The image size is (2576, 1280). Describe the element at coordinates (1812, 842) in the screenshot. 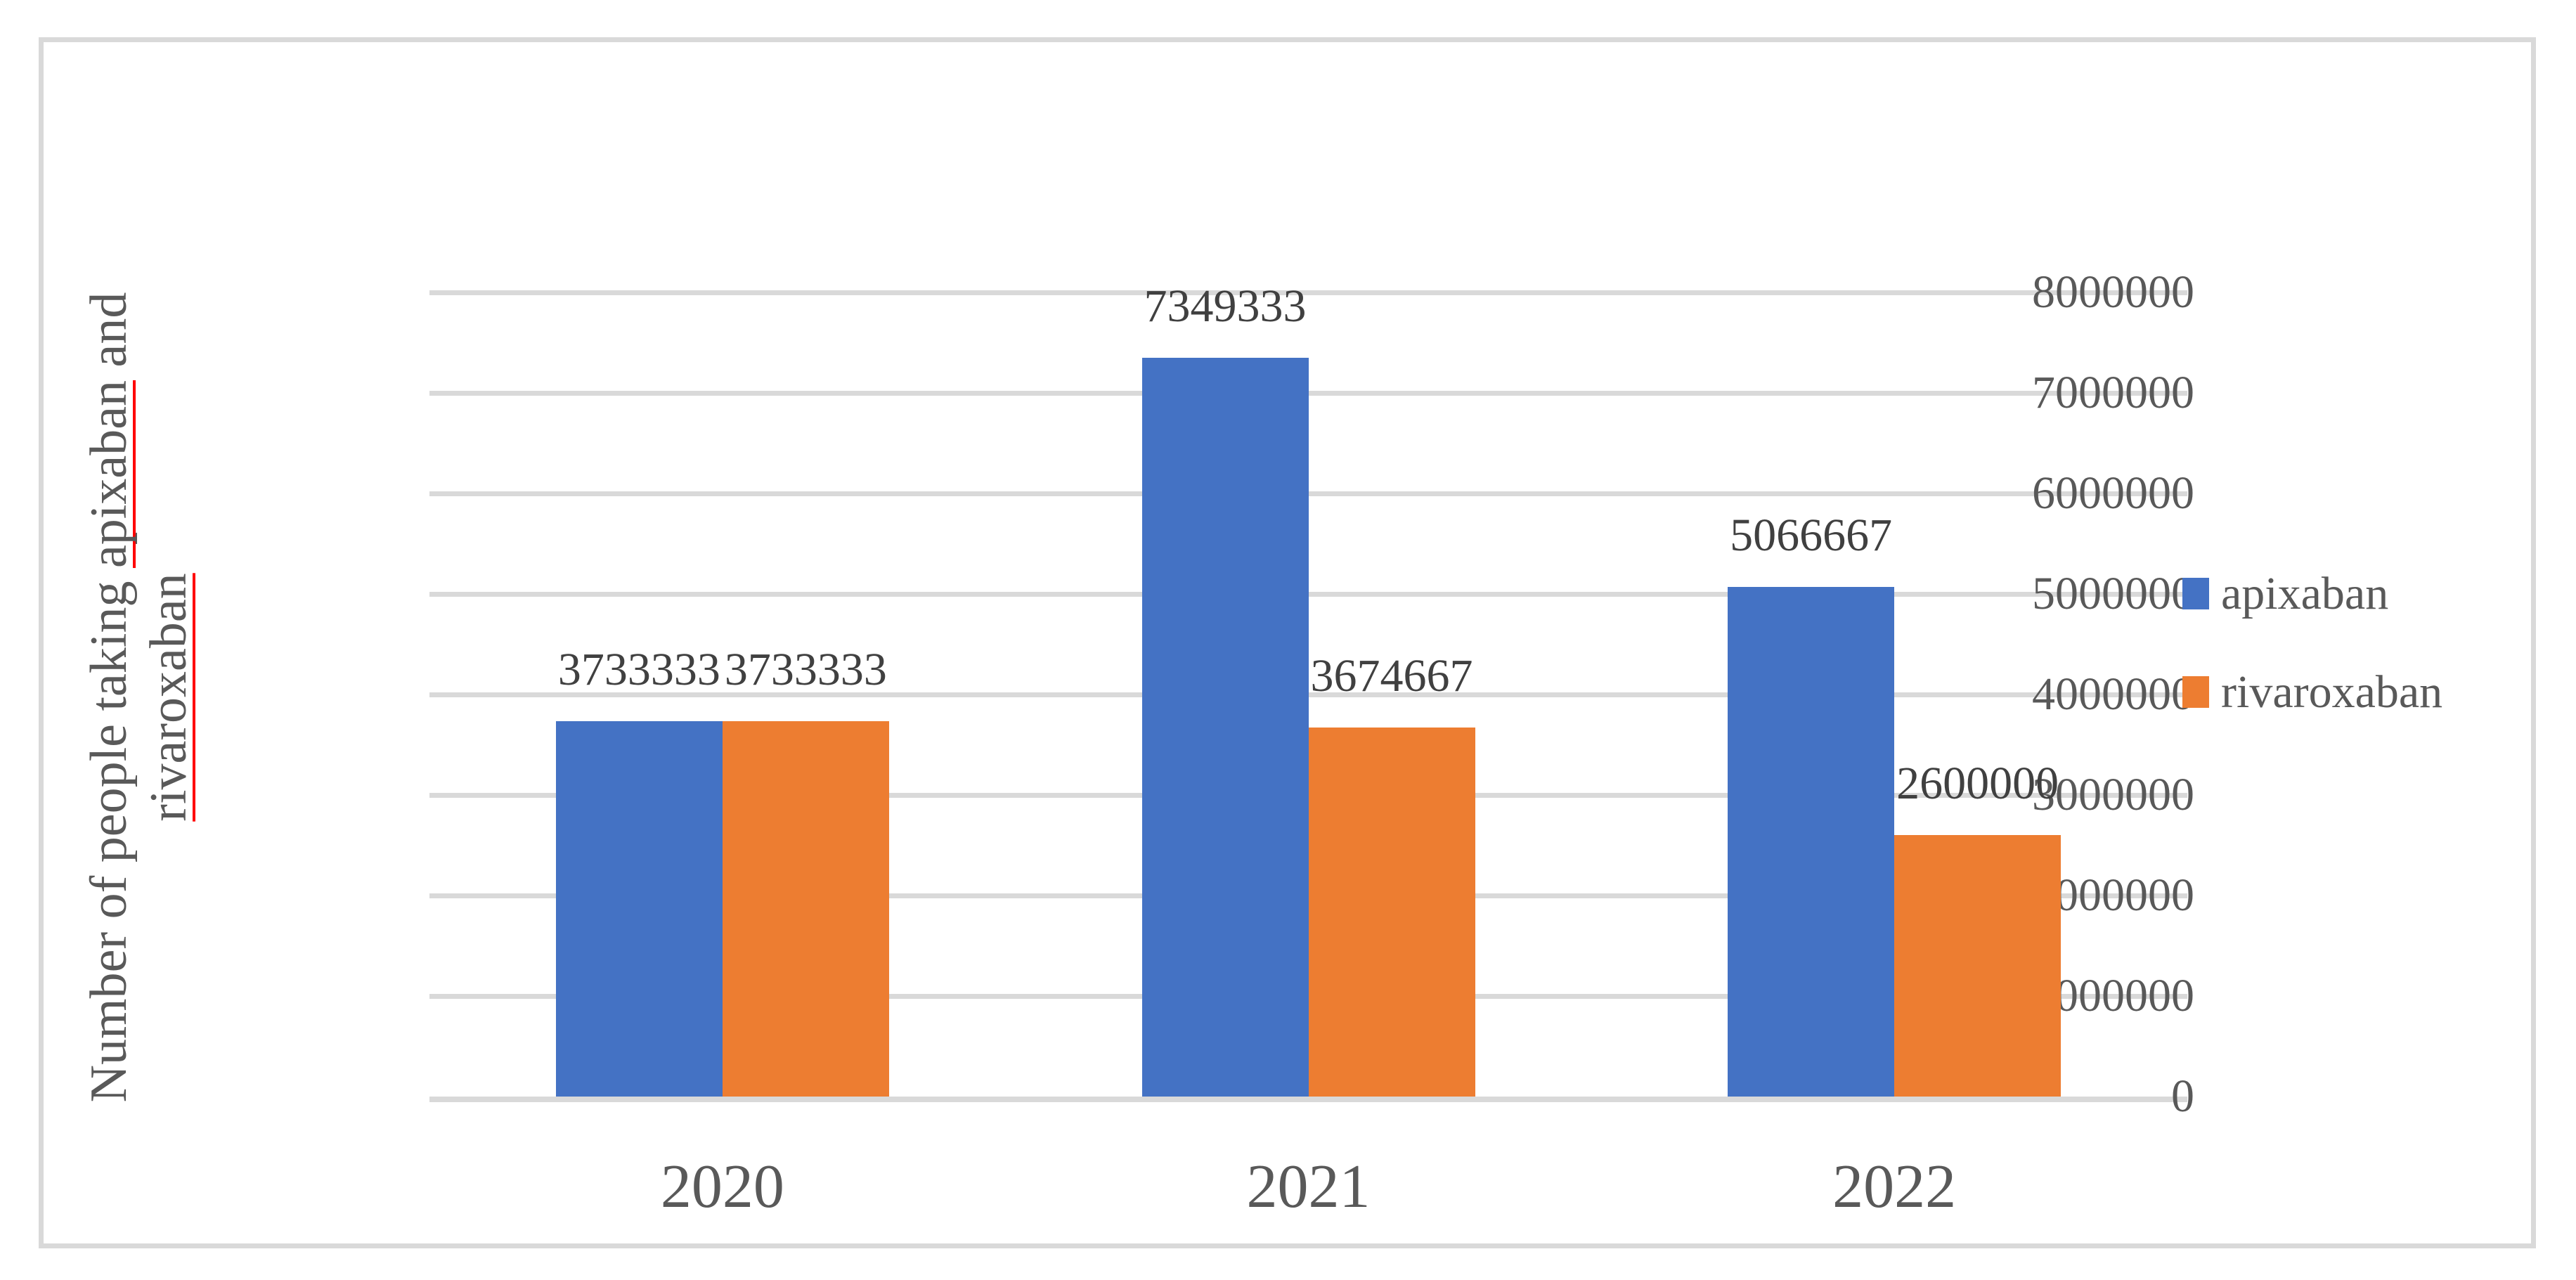

I see `bar-apixaban-2022` at that location.